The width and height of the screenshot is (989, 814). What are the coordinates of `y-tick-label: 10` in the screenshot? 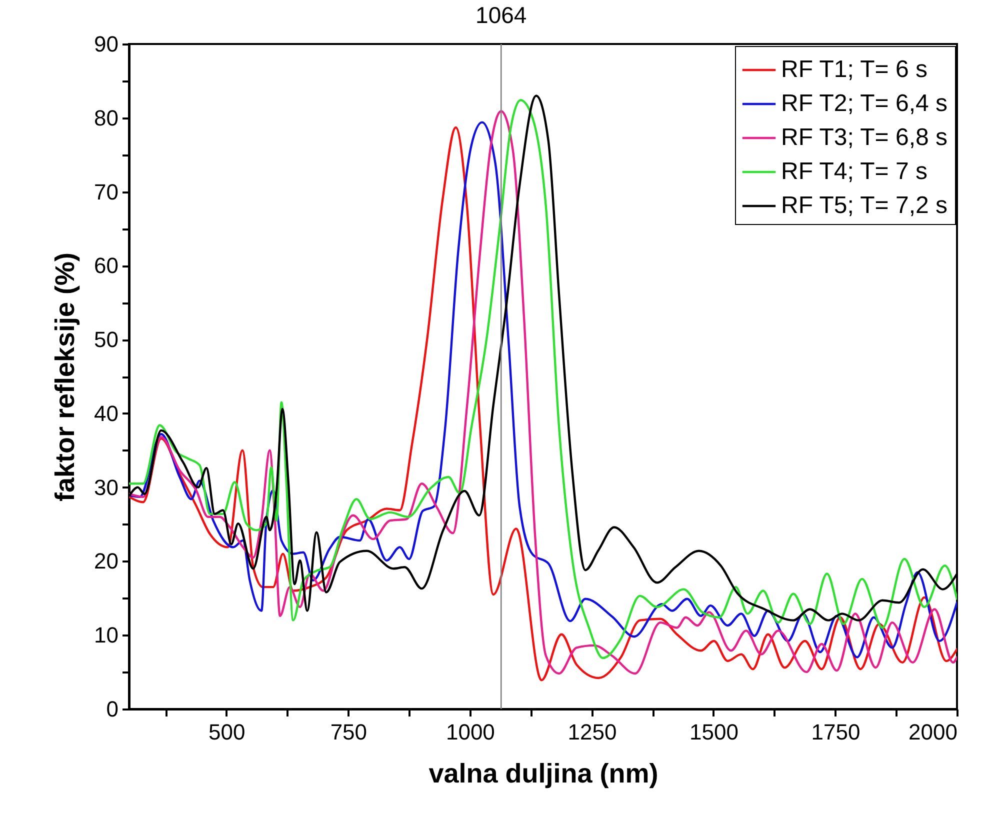 It's located at (106, 635).